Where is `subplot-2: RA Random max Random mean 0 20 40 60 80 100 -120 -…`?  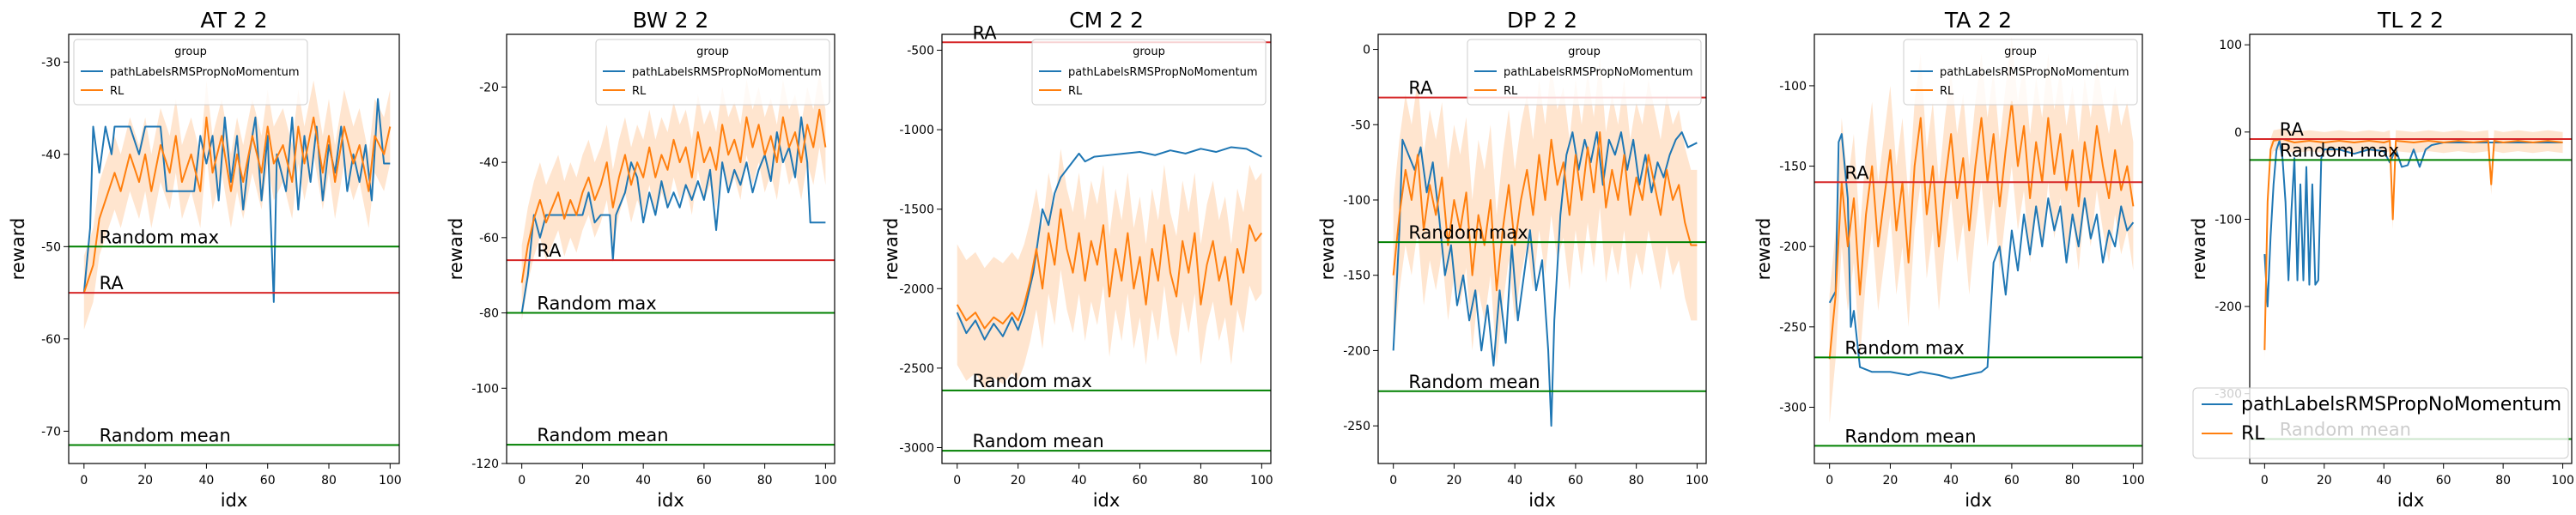 subplot-2: RA Random max Random mean 0 20 40 60 80 100 -120 -… is located at coordinates (641, 259).